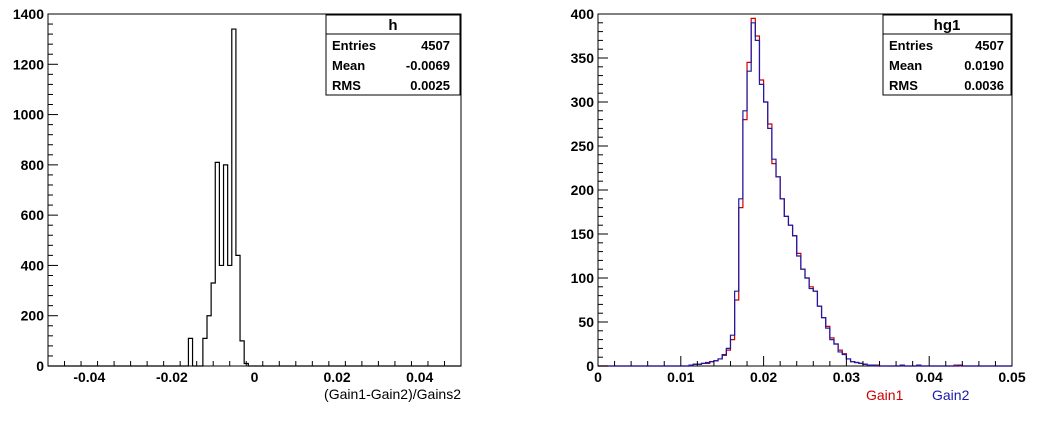 This screenshot has height=439, width=1046. I want to click on chart-h-y-tick-label: 400, so click(33, 265).